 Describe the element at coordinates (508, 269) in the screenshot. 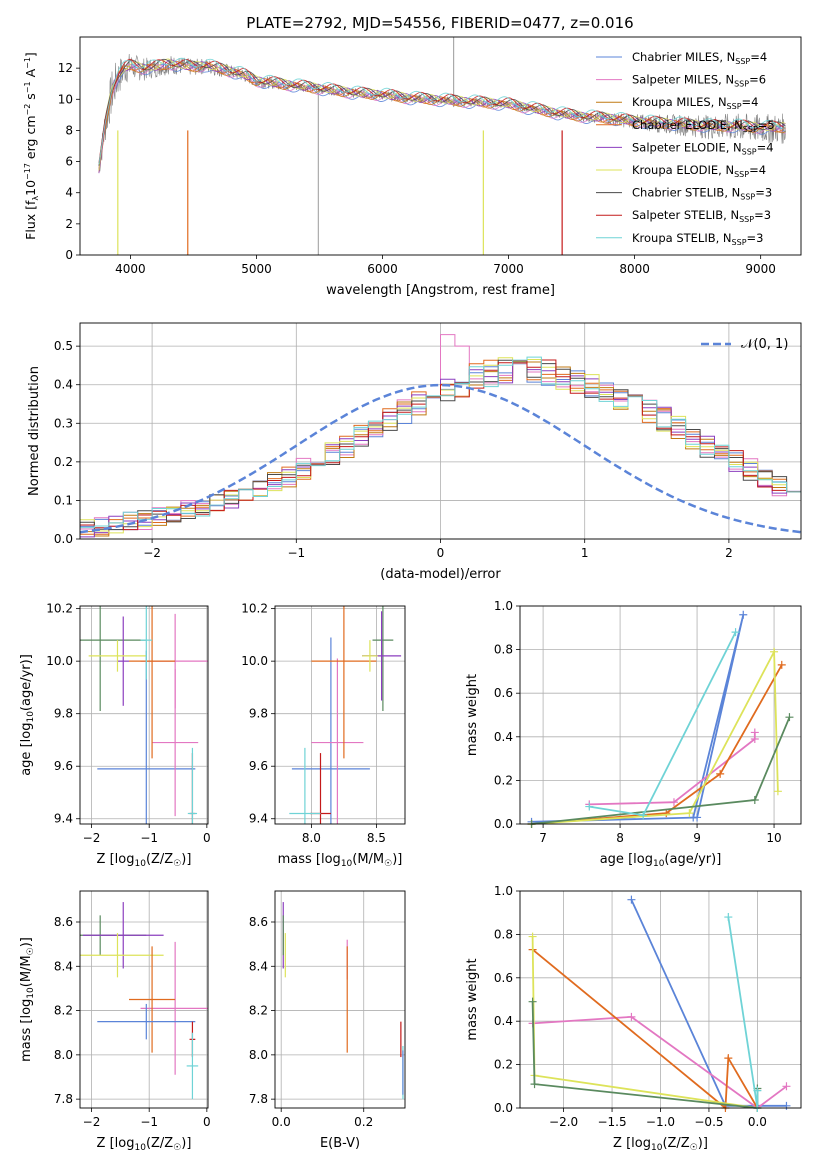

I see `spectrum-xtick-label: 7000` at that location.